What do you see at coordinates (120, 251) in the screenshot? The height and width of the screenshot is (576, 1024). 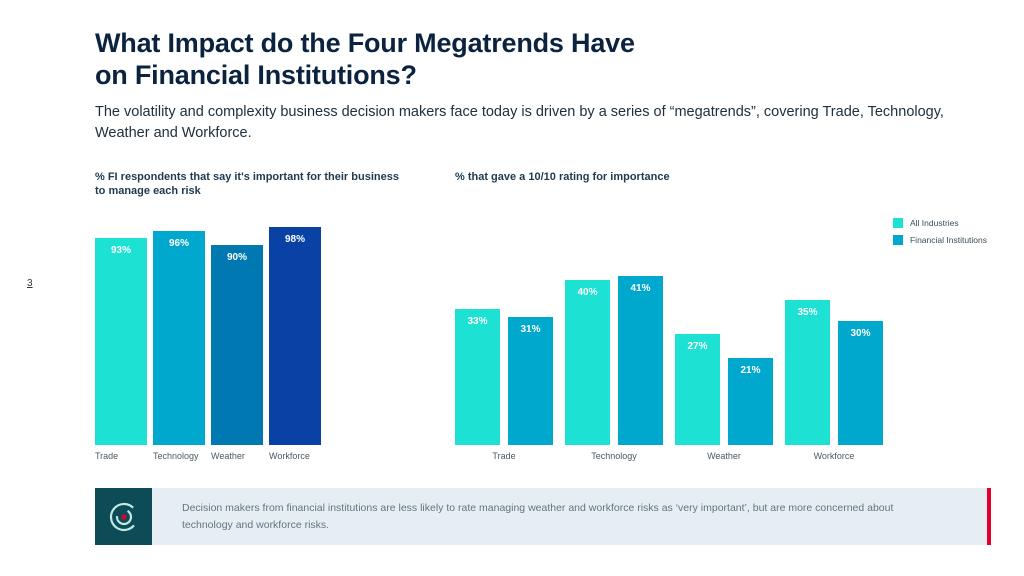 I see `bar-value-label: 93%` at bounding box center [120, 251].